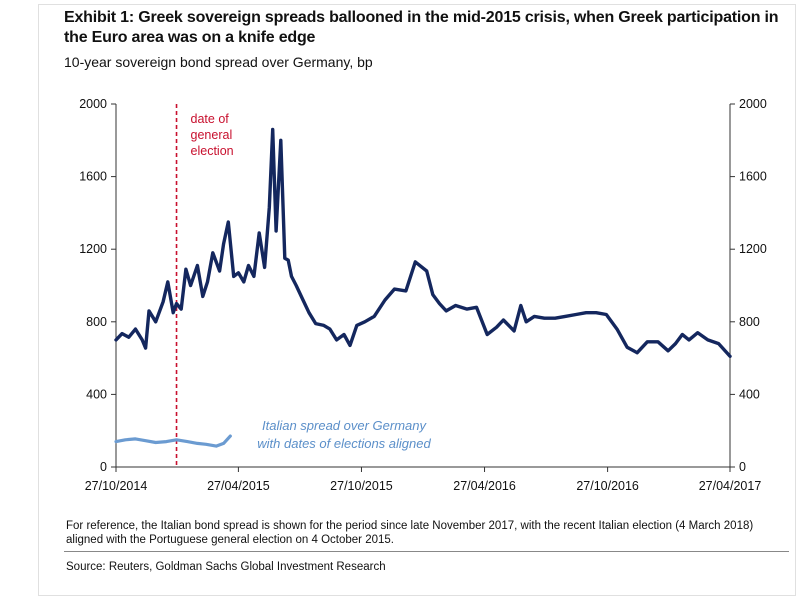  Describe the element at coordinates (730, 486) in the screenshot. I see `x-tick-label: 27/04/2017` at that location.